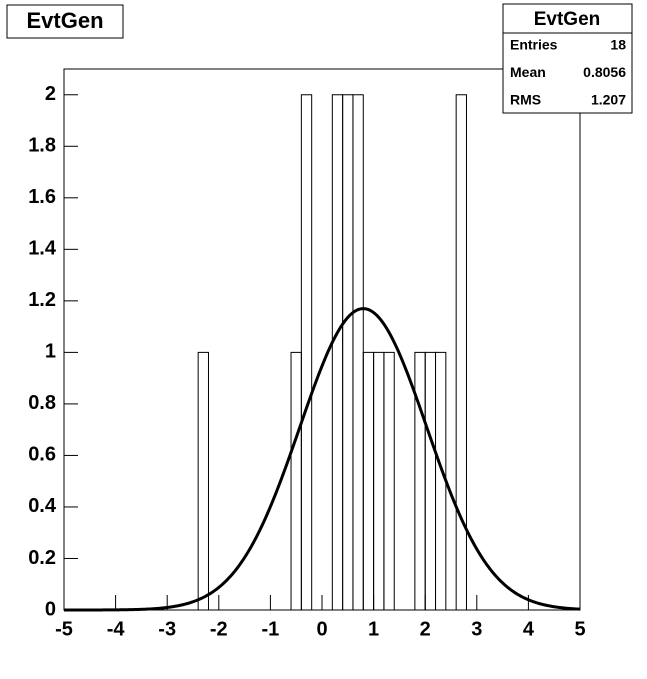 The height and width of the screenshot is (679, 647). Describe the element at coordinates (534, 45) in the screenshot. I see `stats-label: Entries` at that location.